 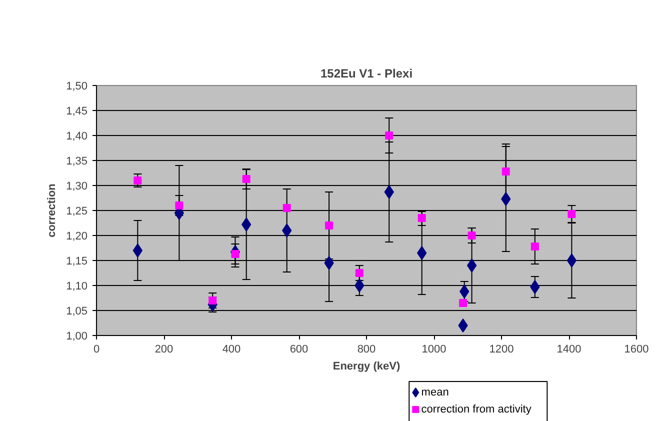 I want to click on legend-label: correction from activity, so click(x=476, y=410).